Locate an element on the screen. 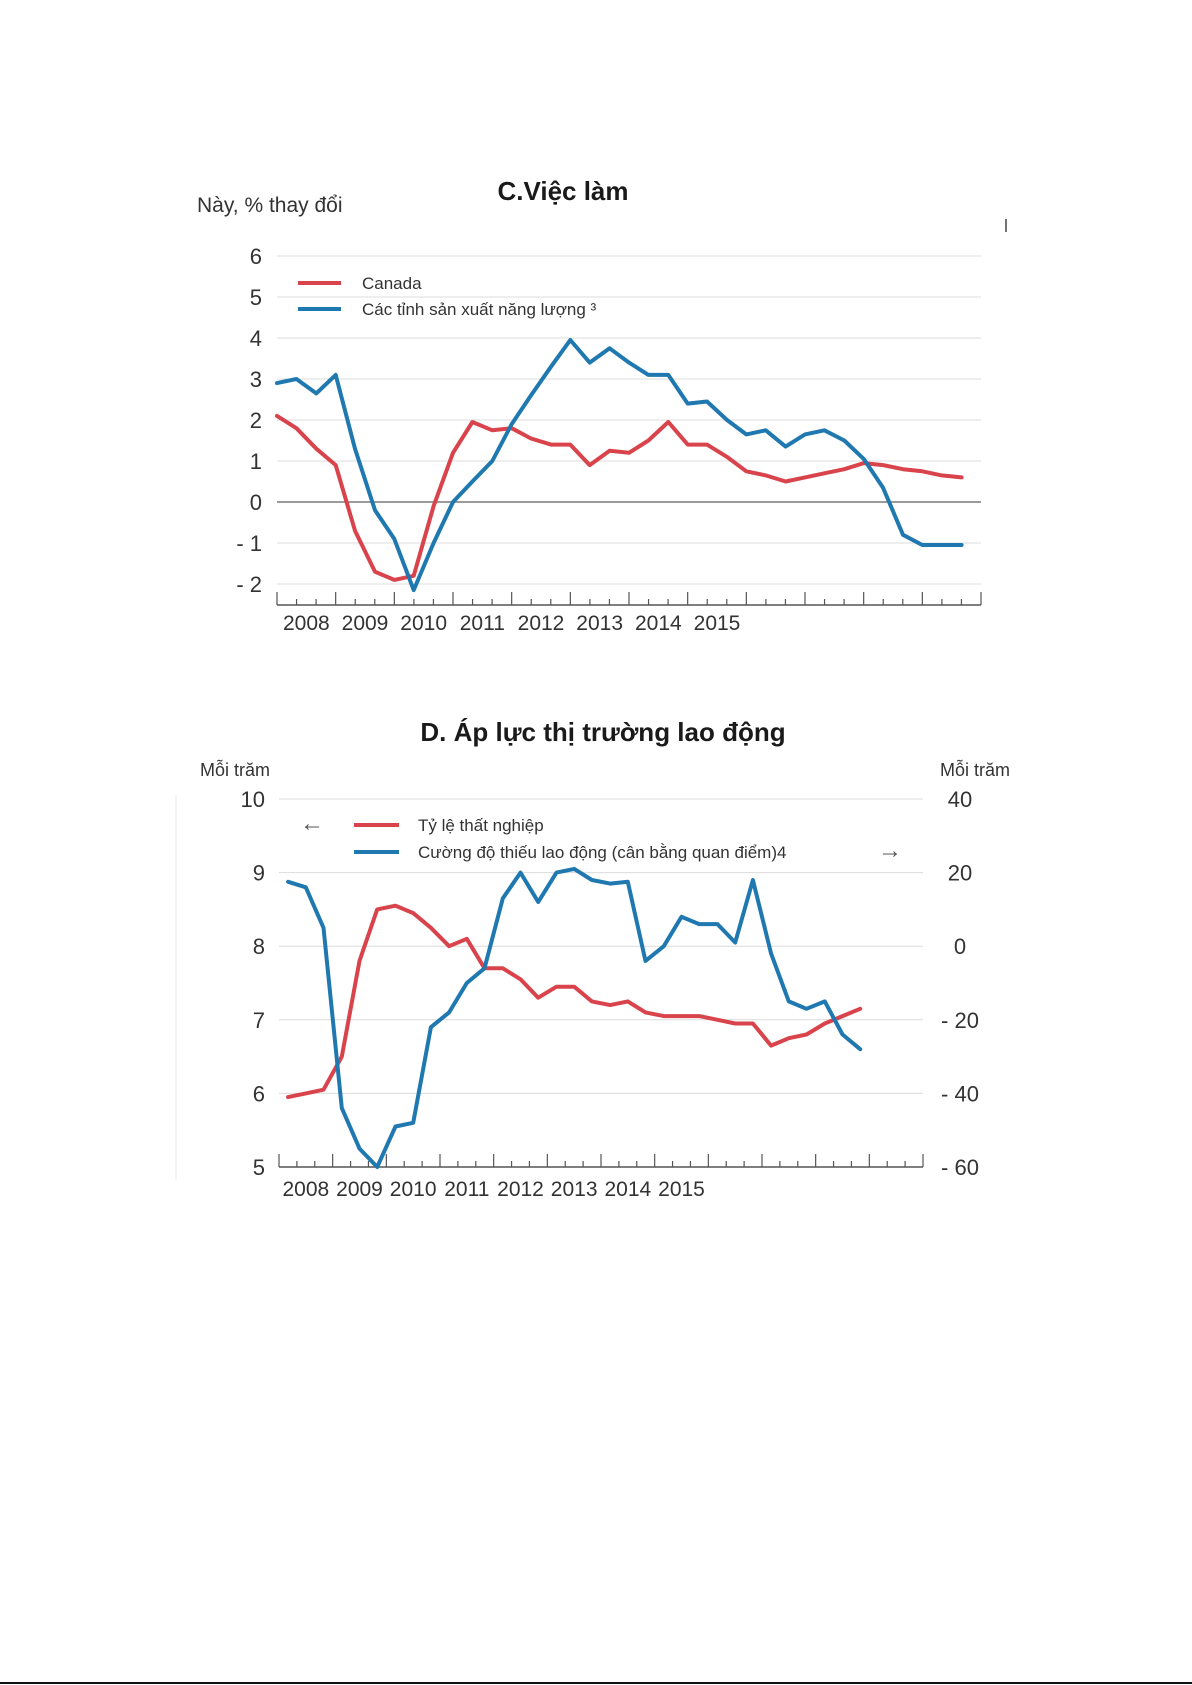 This screenshot has height=1685, width=1192. chart-d-left-tick-label: 7 is located at coordinates (259, 1020).